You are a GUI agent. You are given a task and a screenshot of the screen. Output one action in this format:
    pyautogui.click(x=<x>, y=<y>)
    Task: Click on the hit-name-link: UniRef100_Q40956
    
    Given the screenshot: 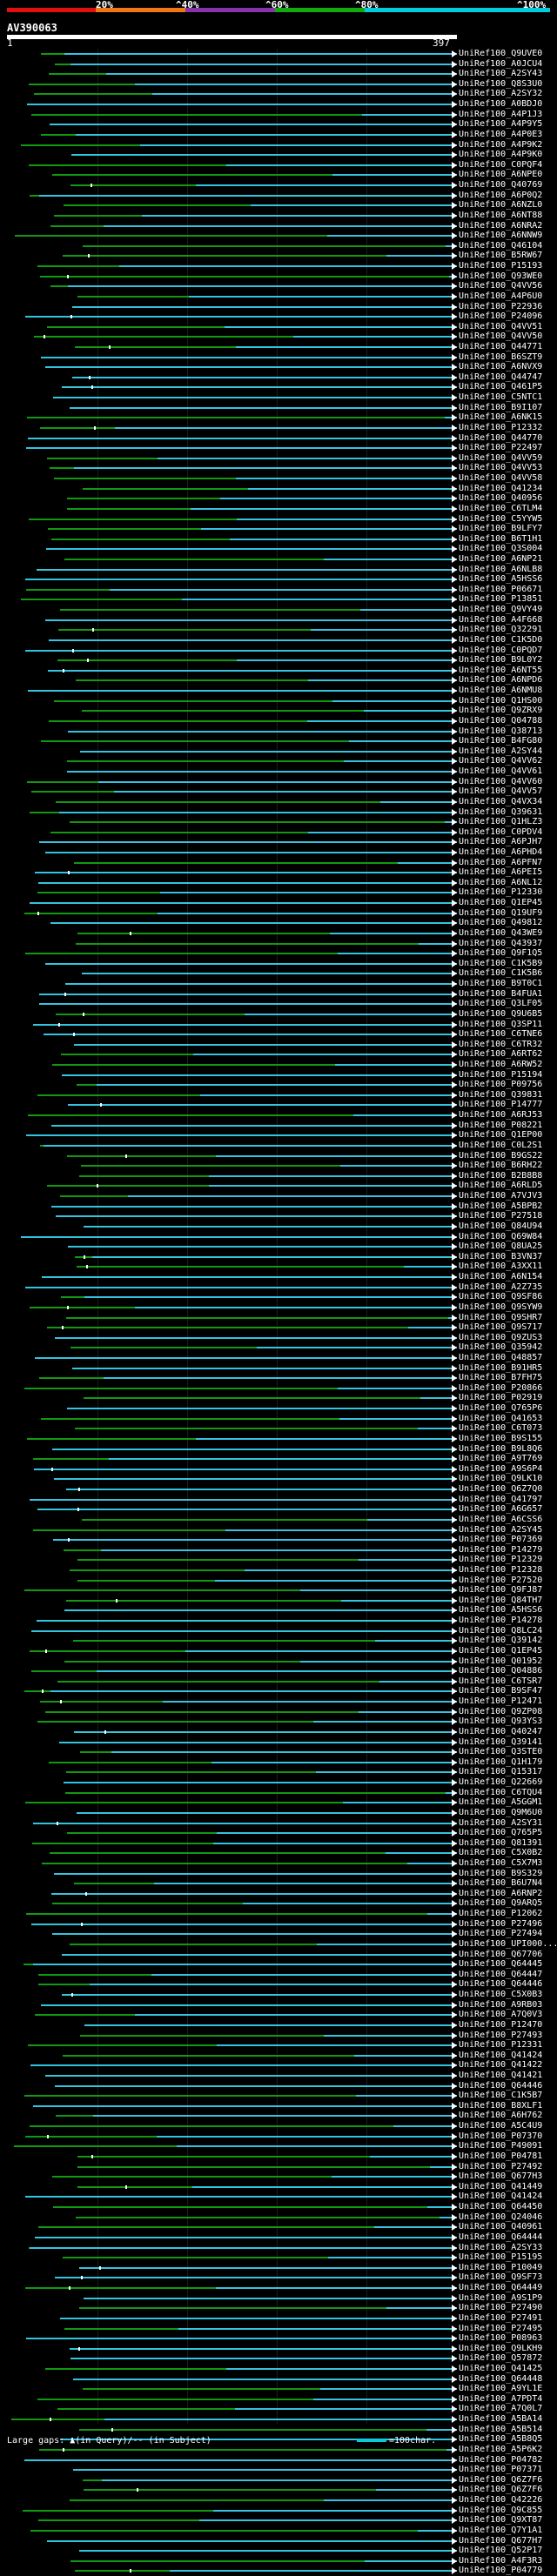 What is the action you would take?
    pyautogui.click(x=501, y=498)
    